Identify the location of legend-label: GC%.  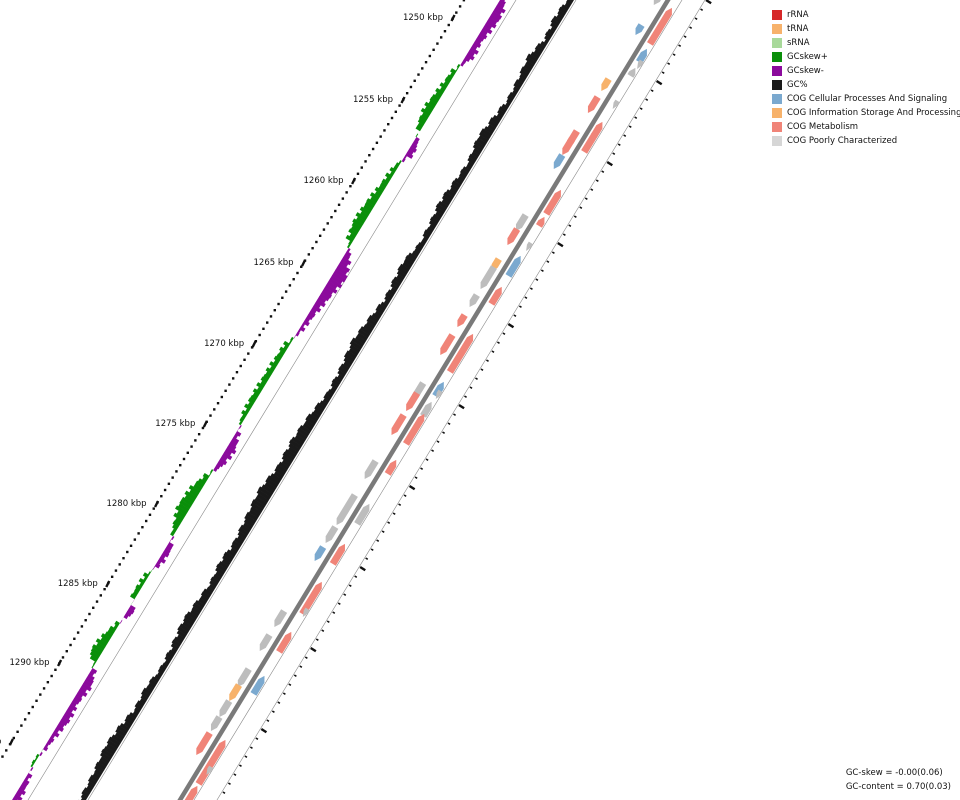
(797, 85).